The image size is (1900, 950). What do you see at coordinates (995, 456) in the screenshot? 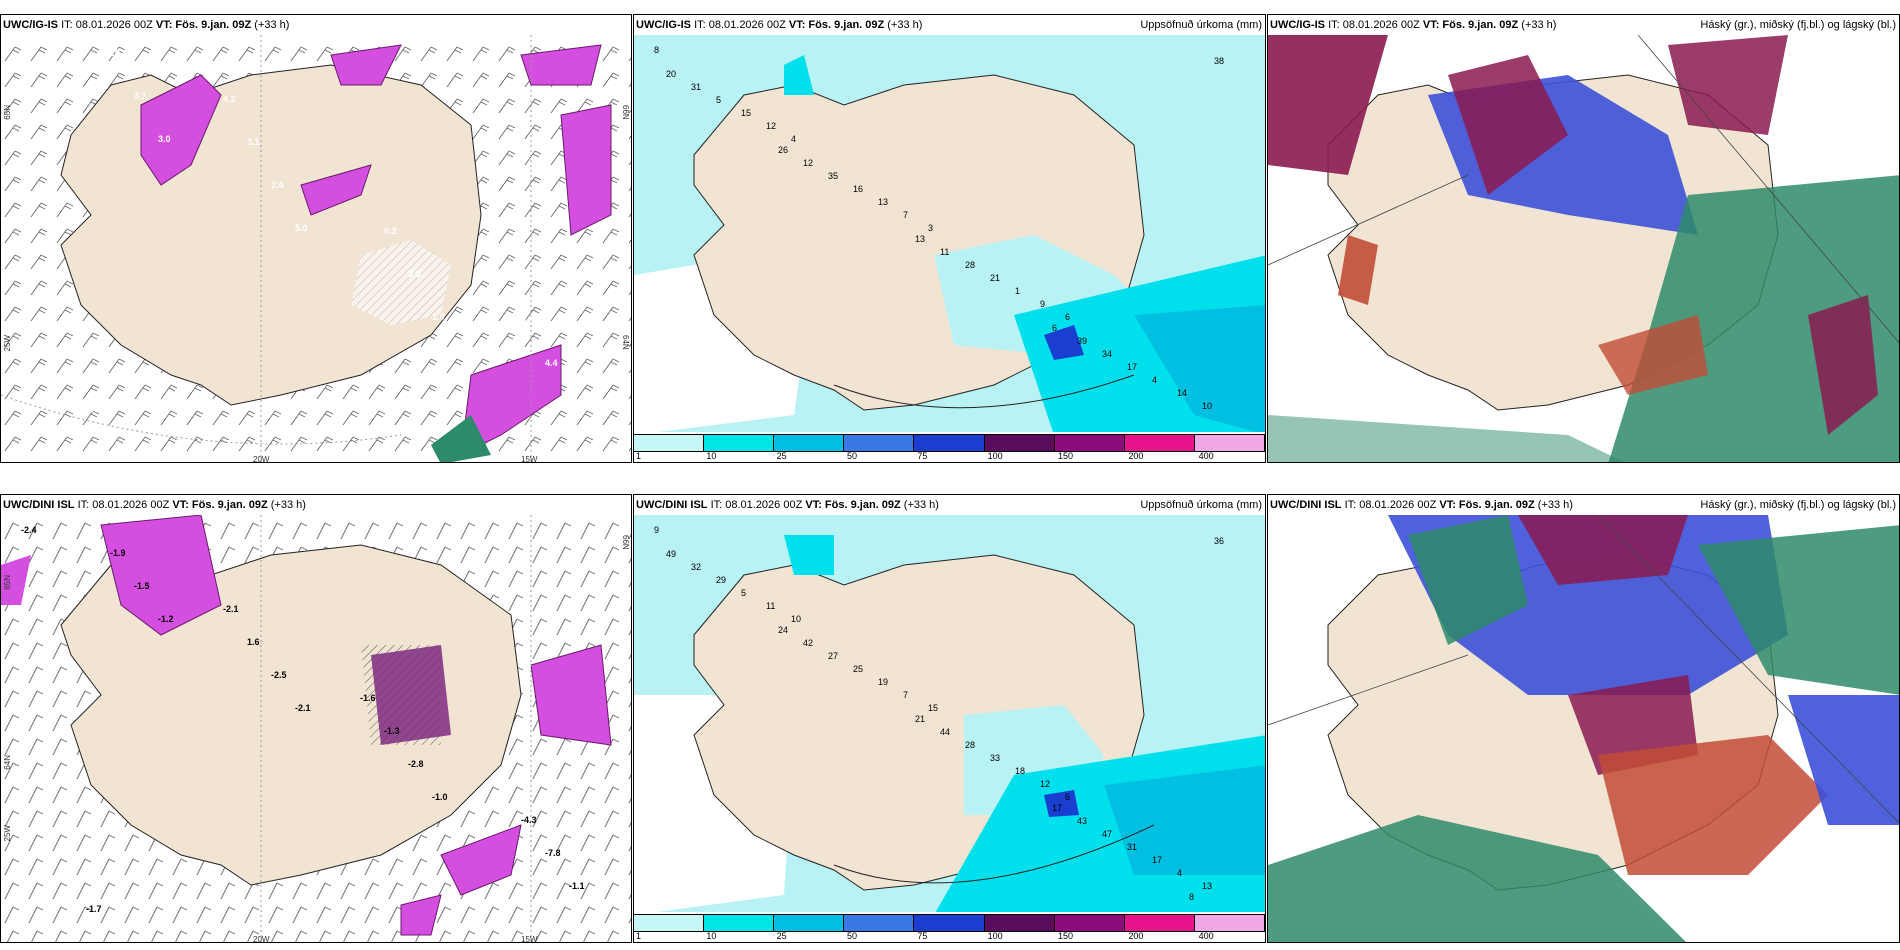
I see `colorbar-label: 100` at bounding box center [995, 456].